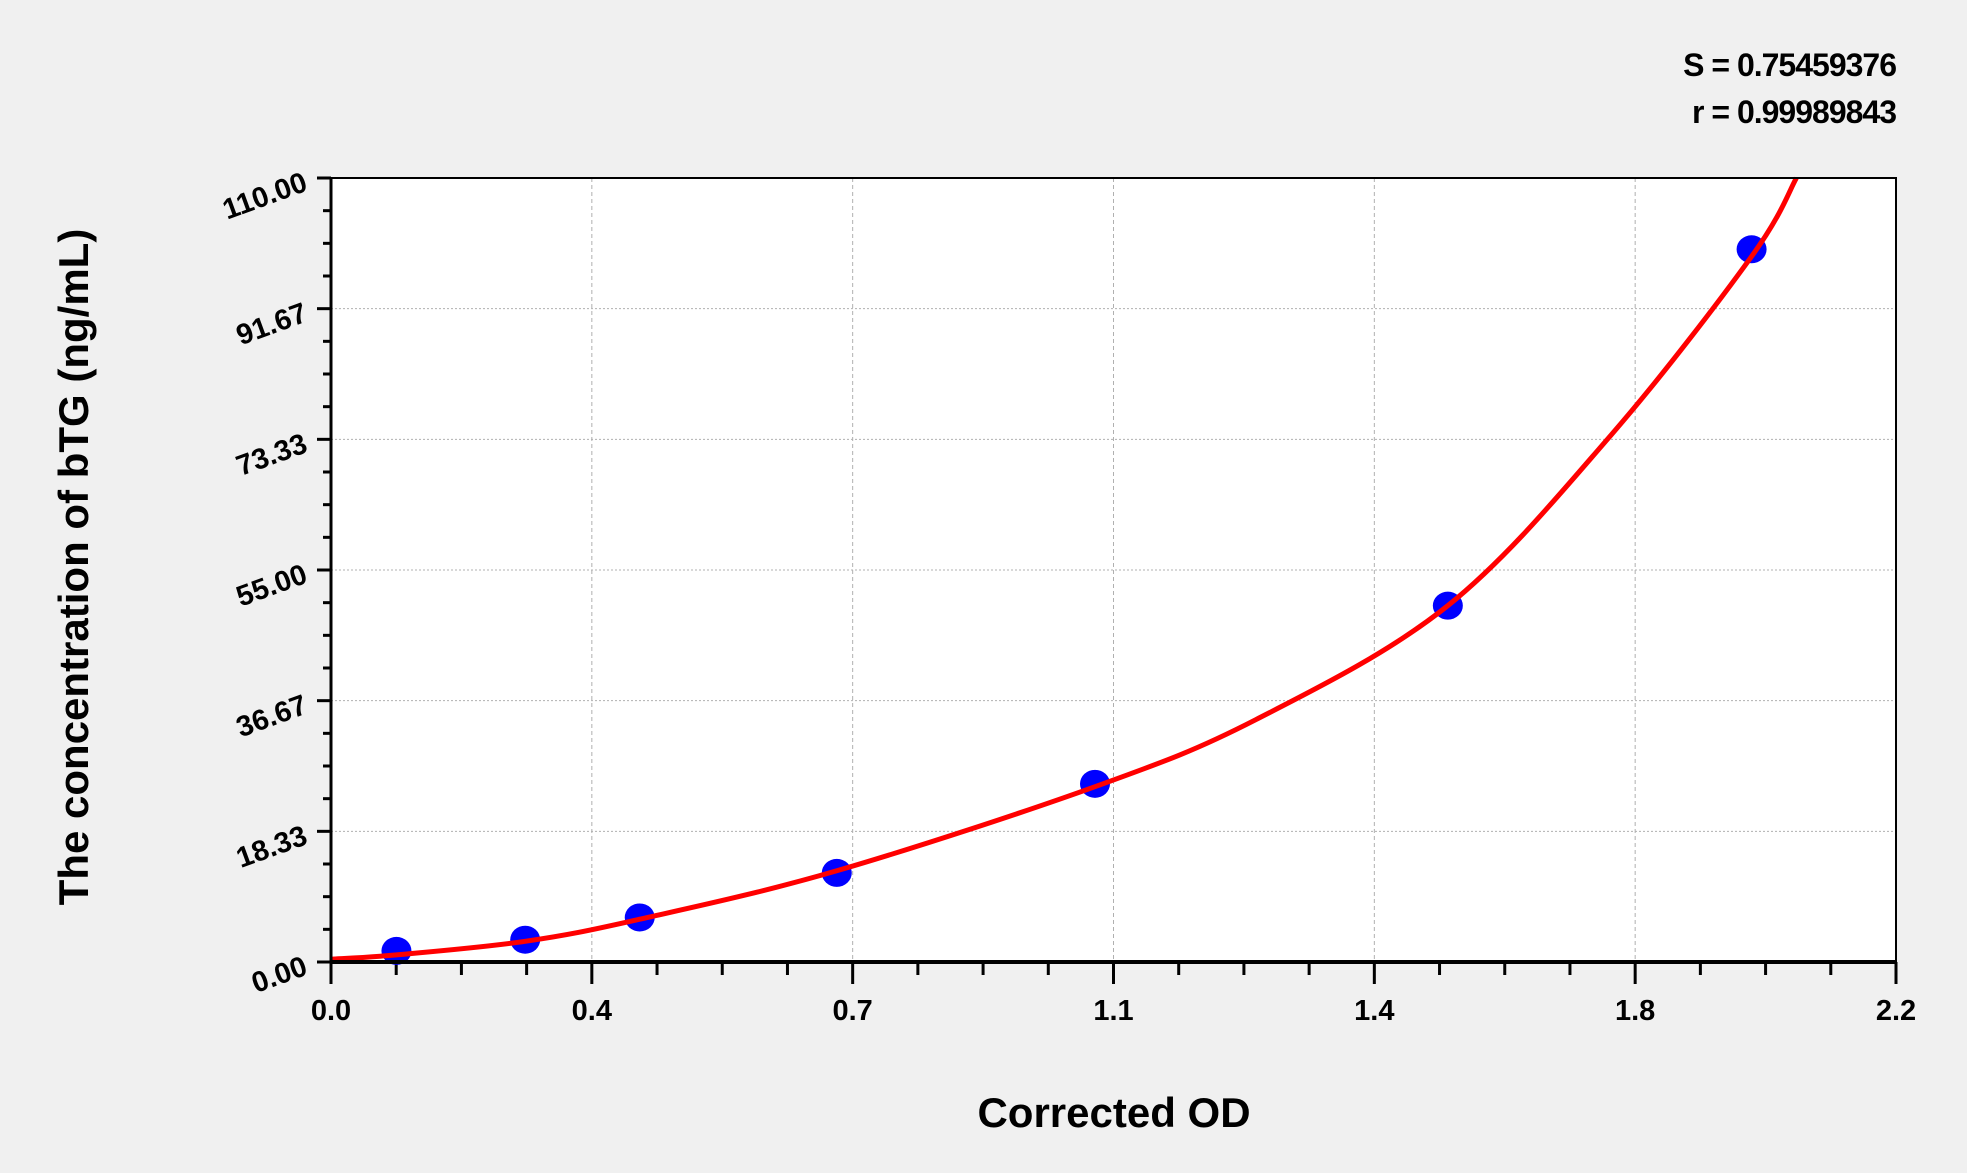 Image resolution: width=1967 pixels, height=1173 pixels. Describe the element at coordinates (592, 1011) in the screenshot. I see `x-tick-label: 0.4` at that location.